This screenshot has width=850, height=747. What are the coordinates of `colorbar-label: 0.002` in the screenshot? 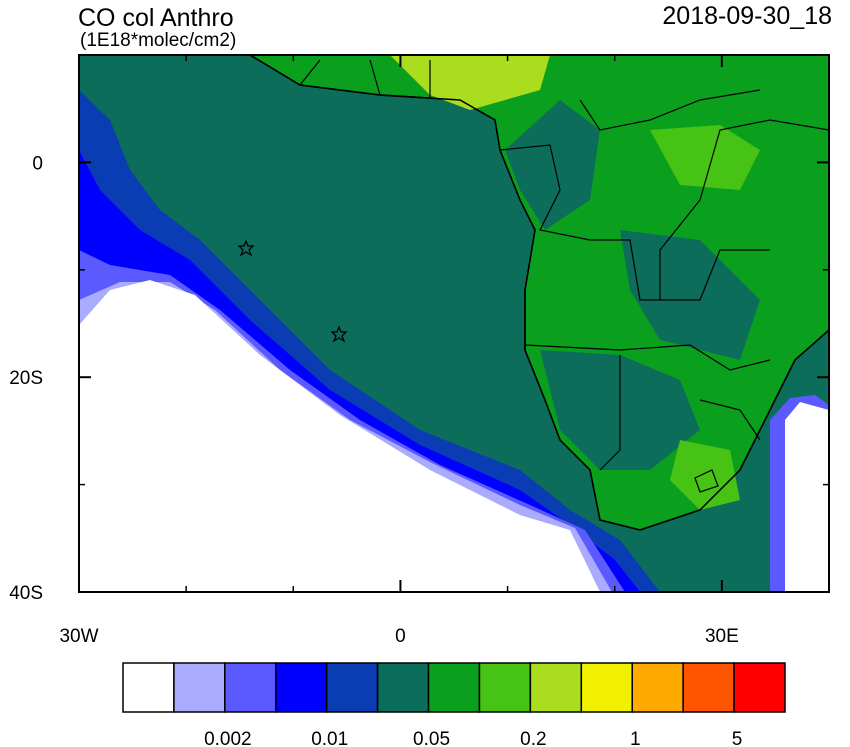 It's located at (228, 738).